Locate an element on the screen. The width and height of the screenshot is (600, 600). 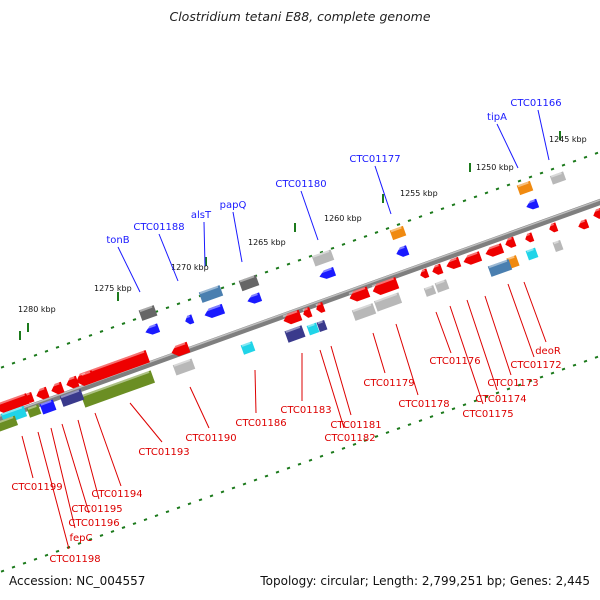
gene-label: CTC01174 is located at coordinates (500, 399).